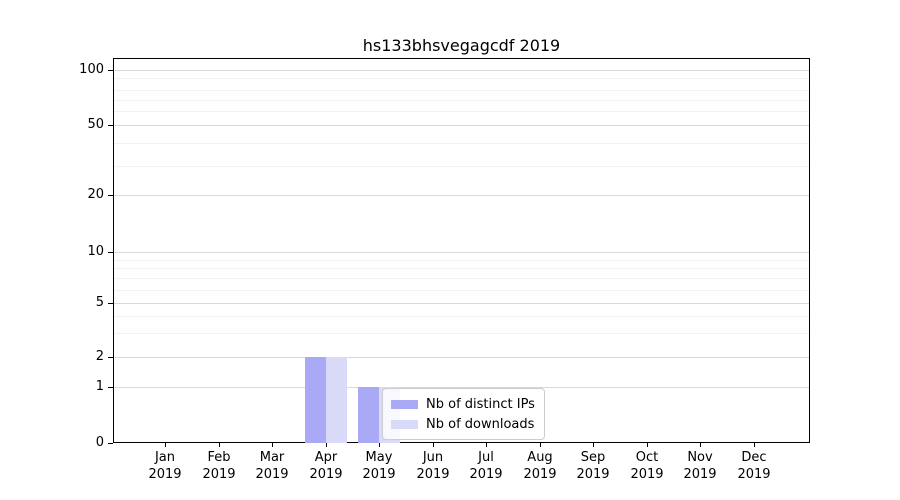 This screenshot has height=500, width=900. Describe the element at coordinates (379, 457) in the screenshot. I see `x-tick-label-month: May` at that location.